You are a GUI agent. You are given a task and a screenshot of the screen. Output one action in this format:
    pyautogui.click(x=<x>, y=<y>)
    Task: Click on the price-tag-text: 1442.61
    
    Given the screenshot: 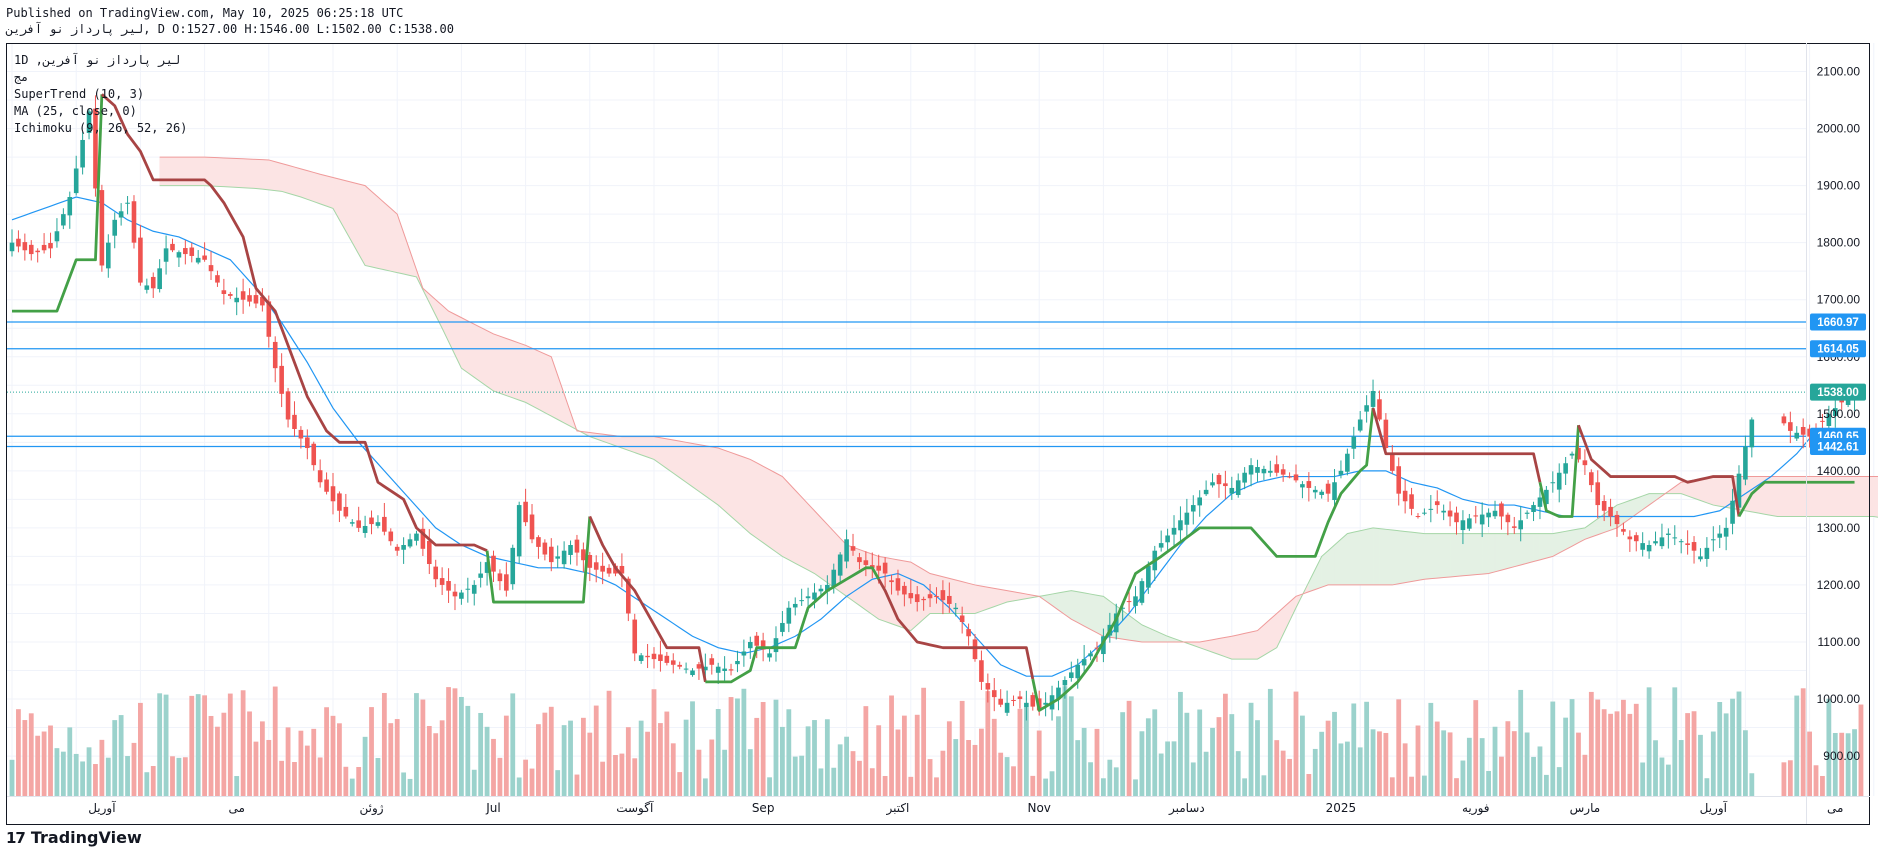 What is the action you would take?
    pyautogui.click(x=1838, y=448)
    